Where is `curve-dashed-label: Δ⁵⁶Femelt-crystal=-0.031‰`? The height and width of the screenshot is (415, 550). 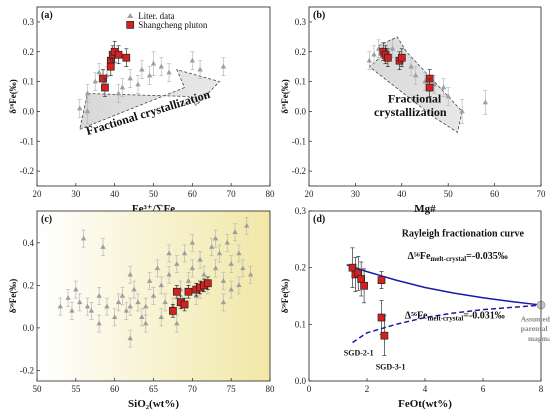 curve-dashed-label: Δ⁵⁶Femelt-crystal=-0.031‰ is located at coordinates (455, 317).